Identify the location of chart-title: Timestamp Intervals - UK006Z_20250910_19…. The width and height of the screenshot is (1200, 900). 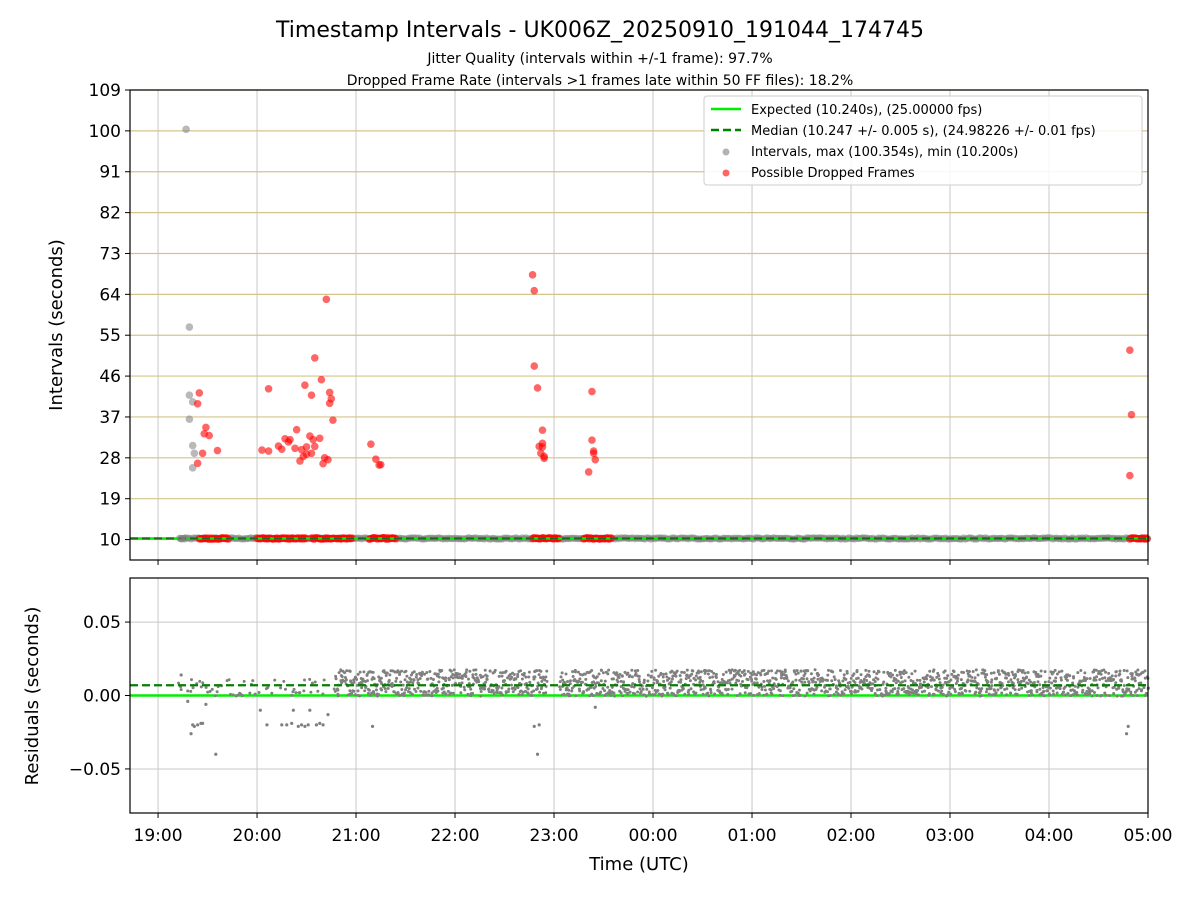
(599, 30).